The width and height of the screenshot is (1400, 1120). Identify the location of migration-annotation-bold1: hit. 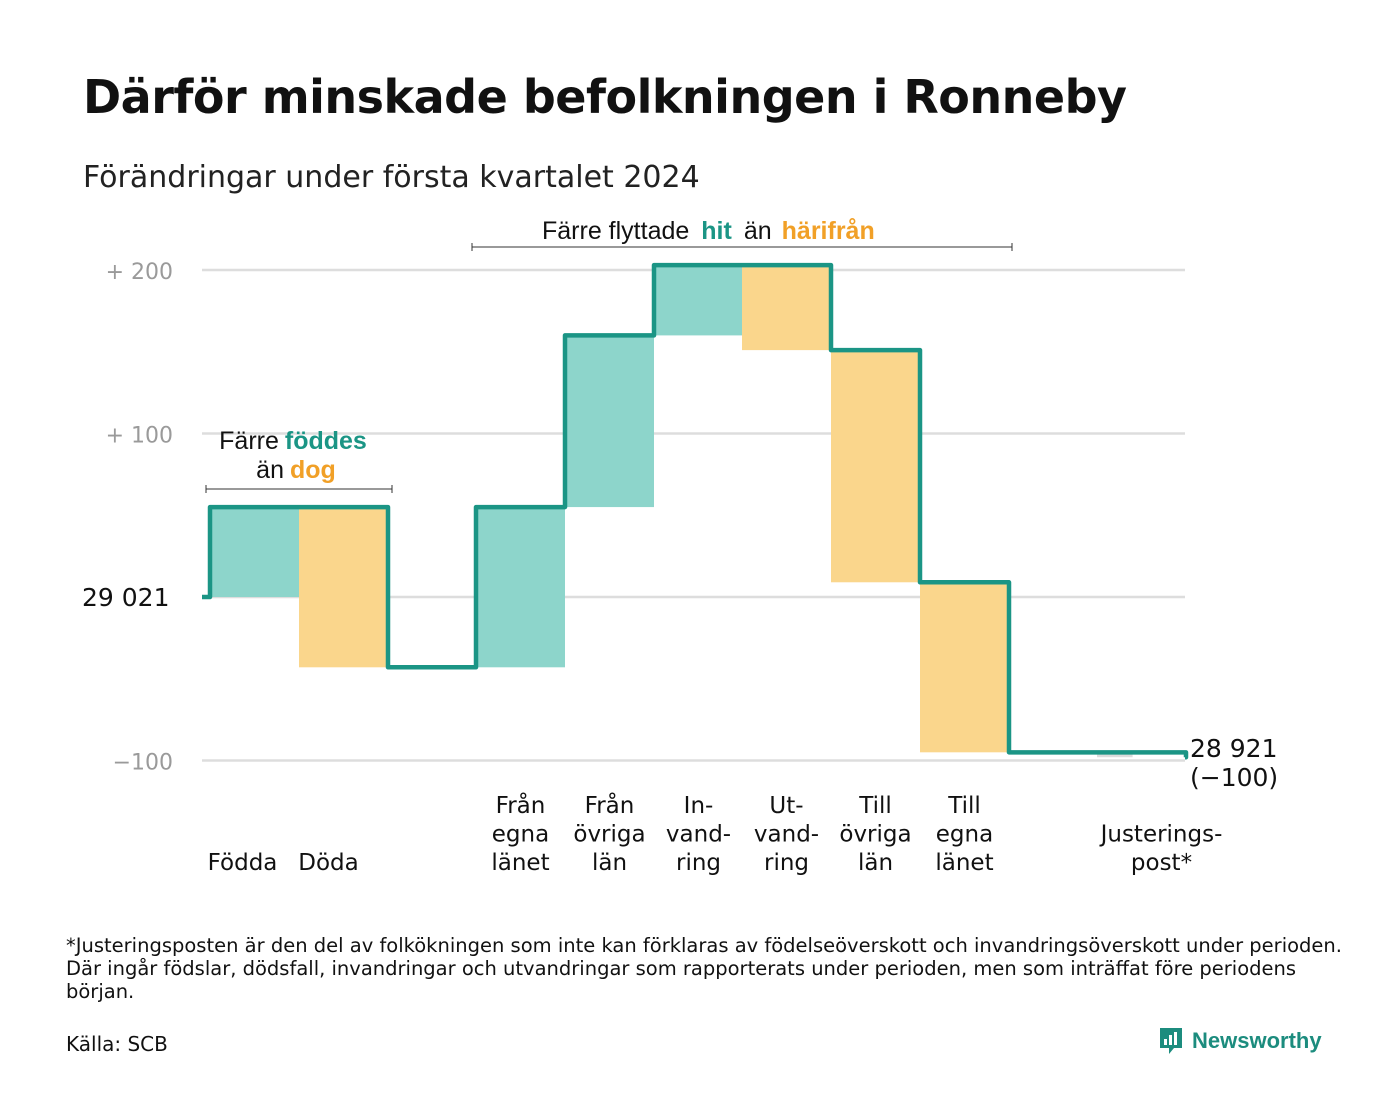
(716, 231).